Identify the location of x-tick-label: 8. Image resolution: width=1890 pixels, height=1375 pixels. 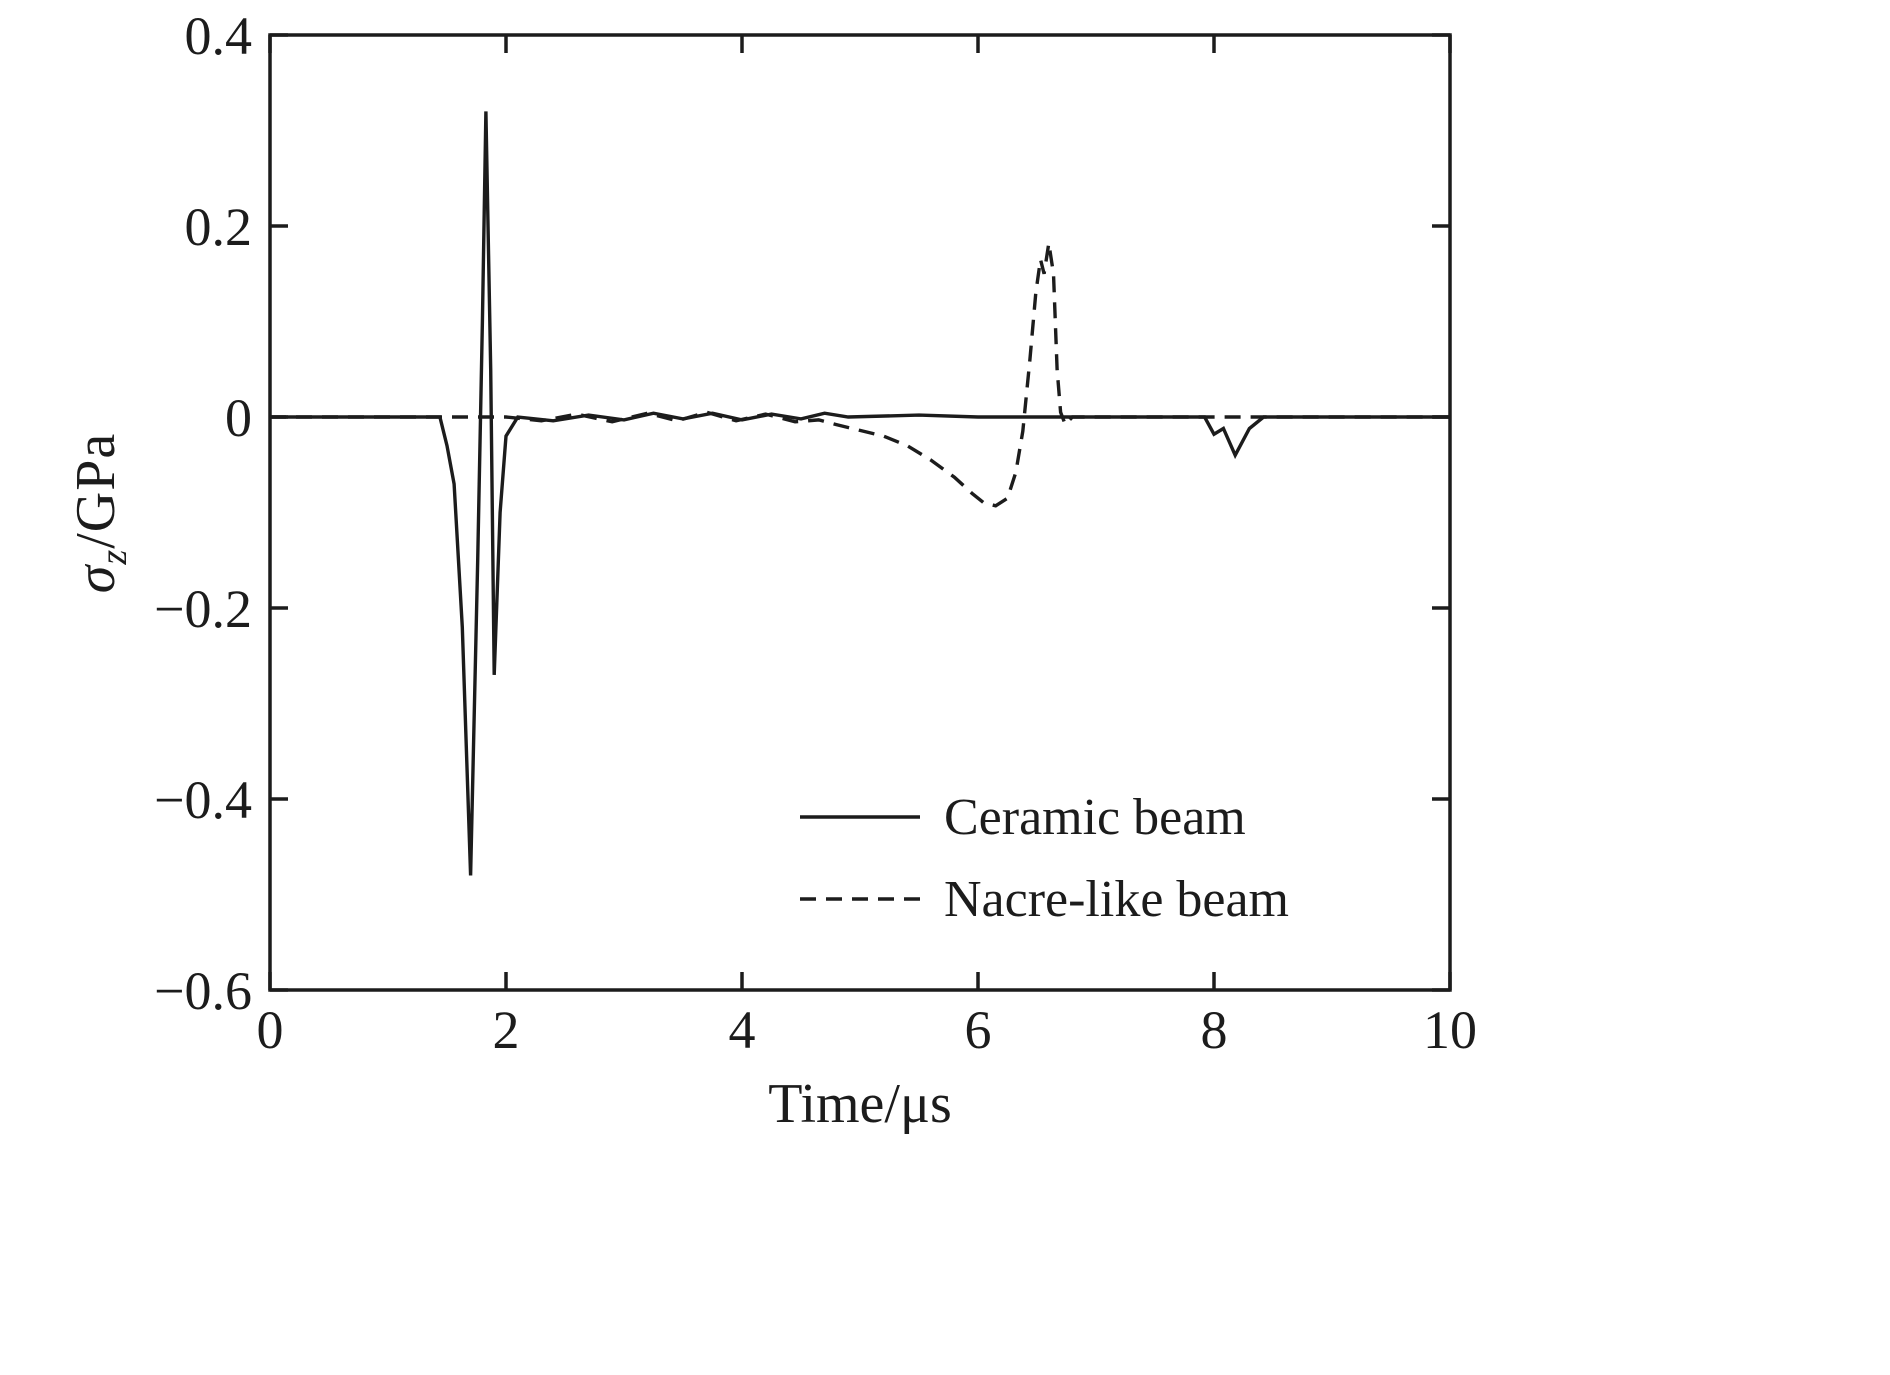
(1214, 1030).